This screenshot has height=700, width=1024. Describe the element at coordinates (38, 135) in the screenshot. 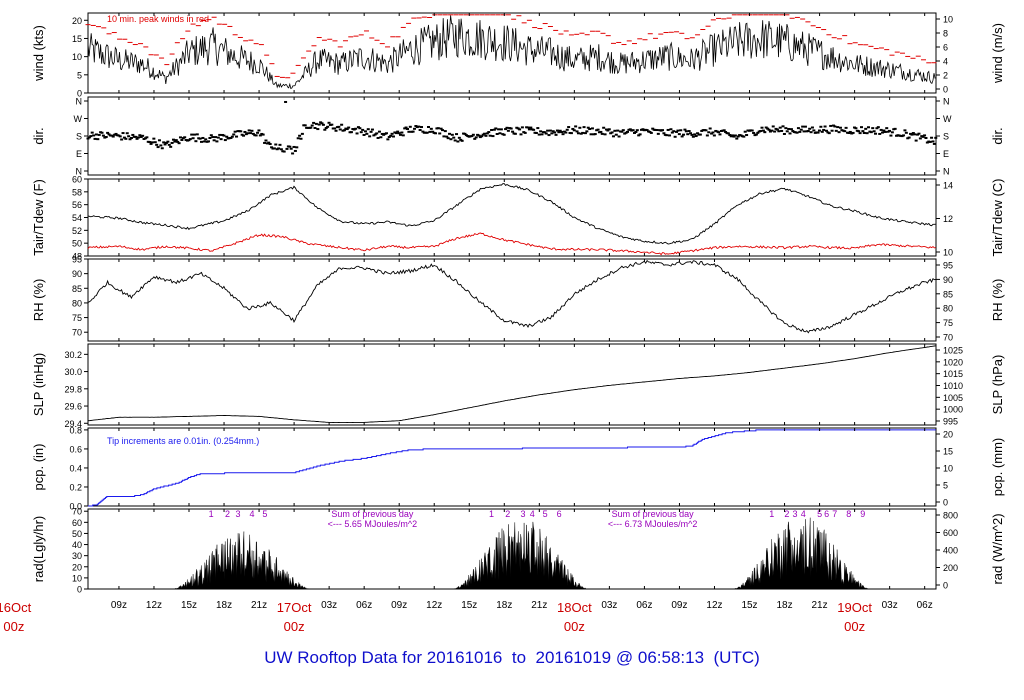

I see `y-axis-title: dir.` at that location.